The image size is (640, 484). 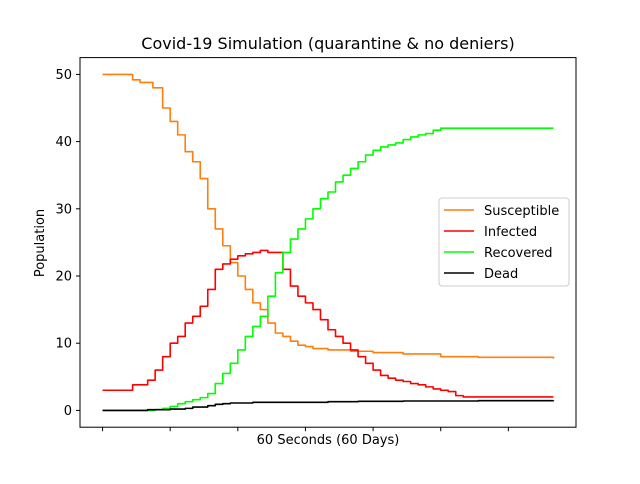 I want to click on y-tick-label: 50, so click(x=63, y=75).